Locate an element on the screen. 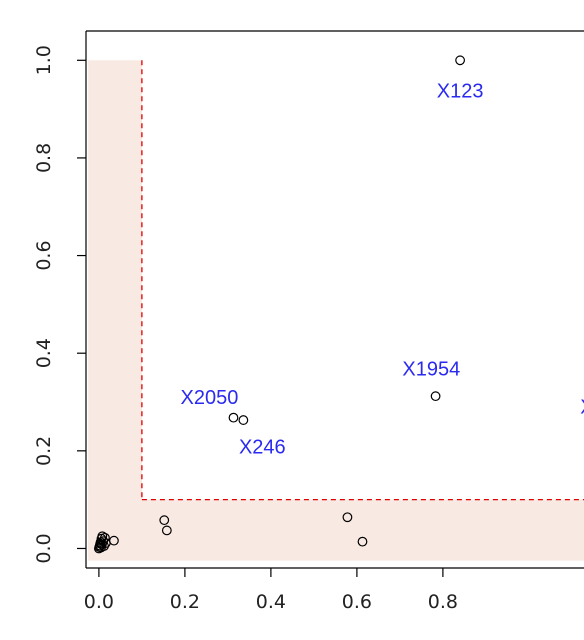 This screenshot has height=640, width=584. shade-vertical is located at coordinates (115, 304).